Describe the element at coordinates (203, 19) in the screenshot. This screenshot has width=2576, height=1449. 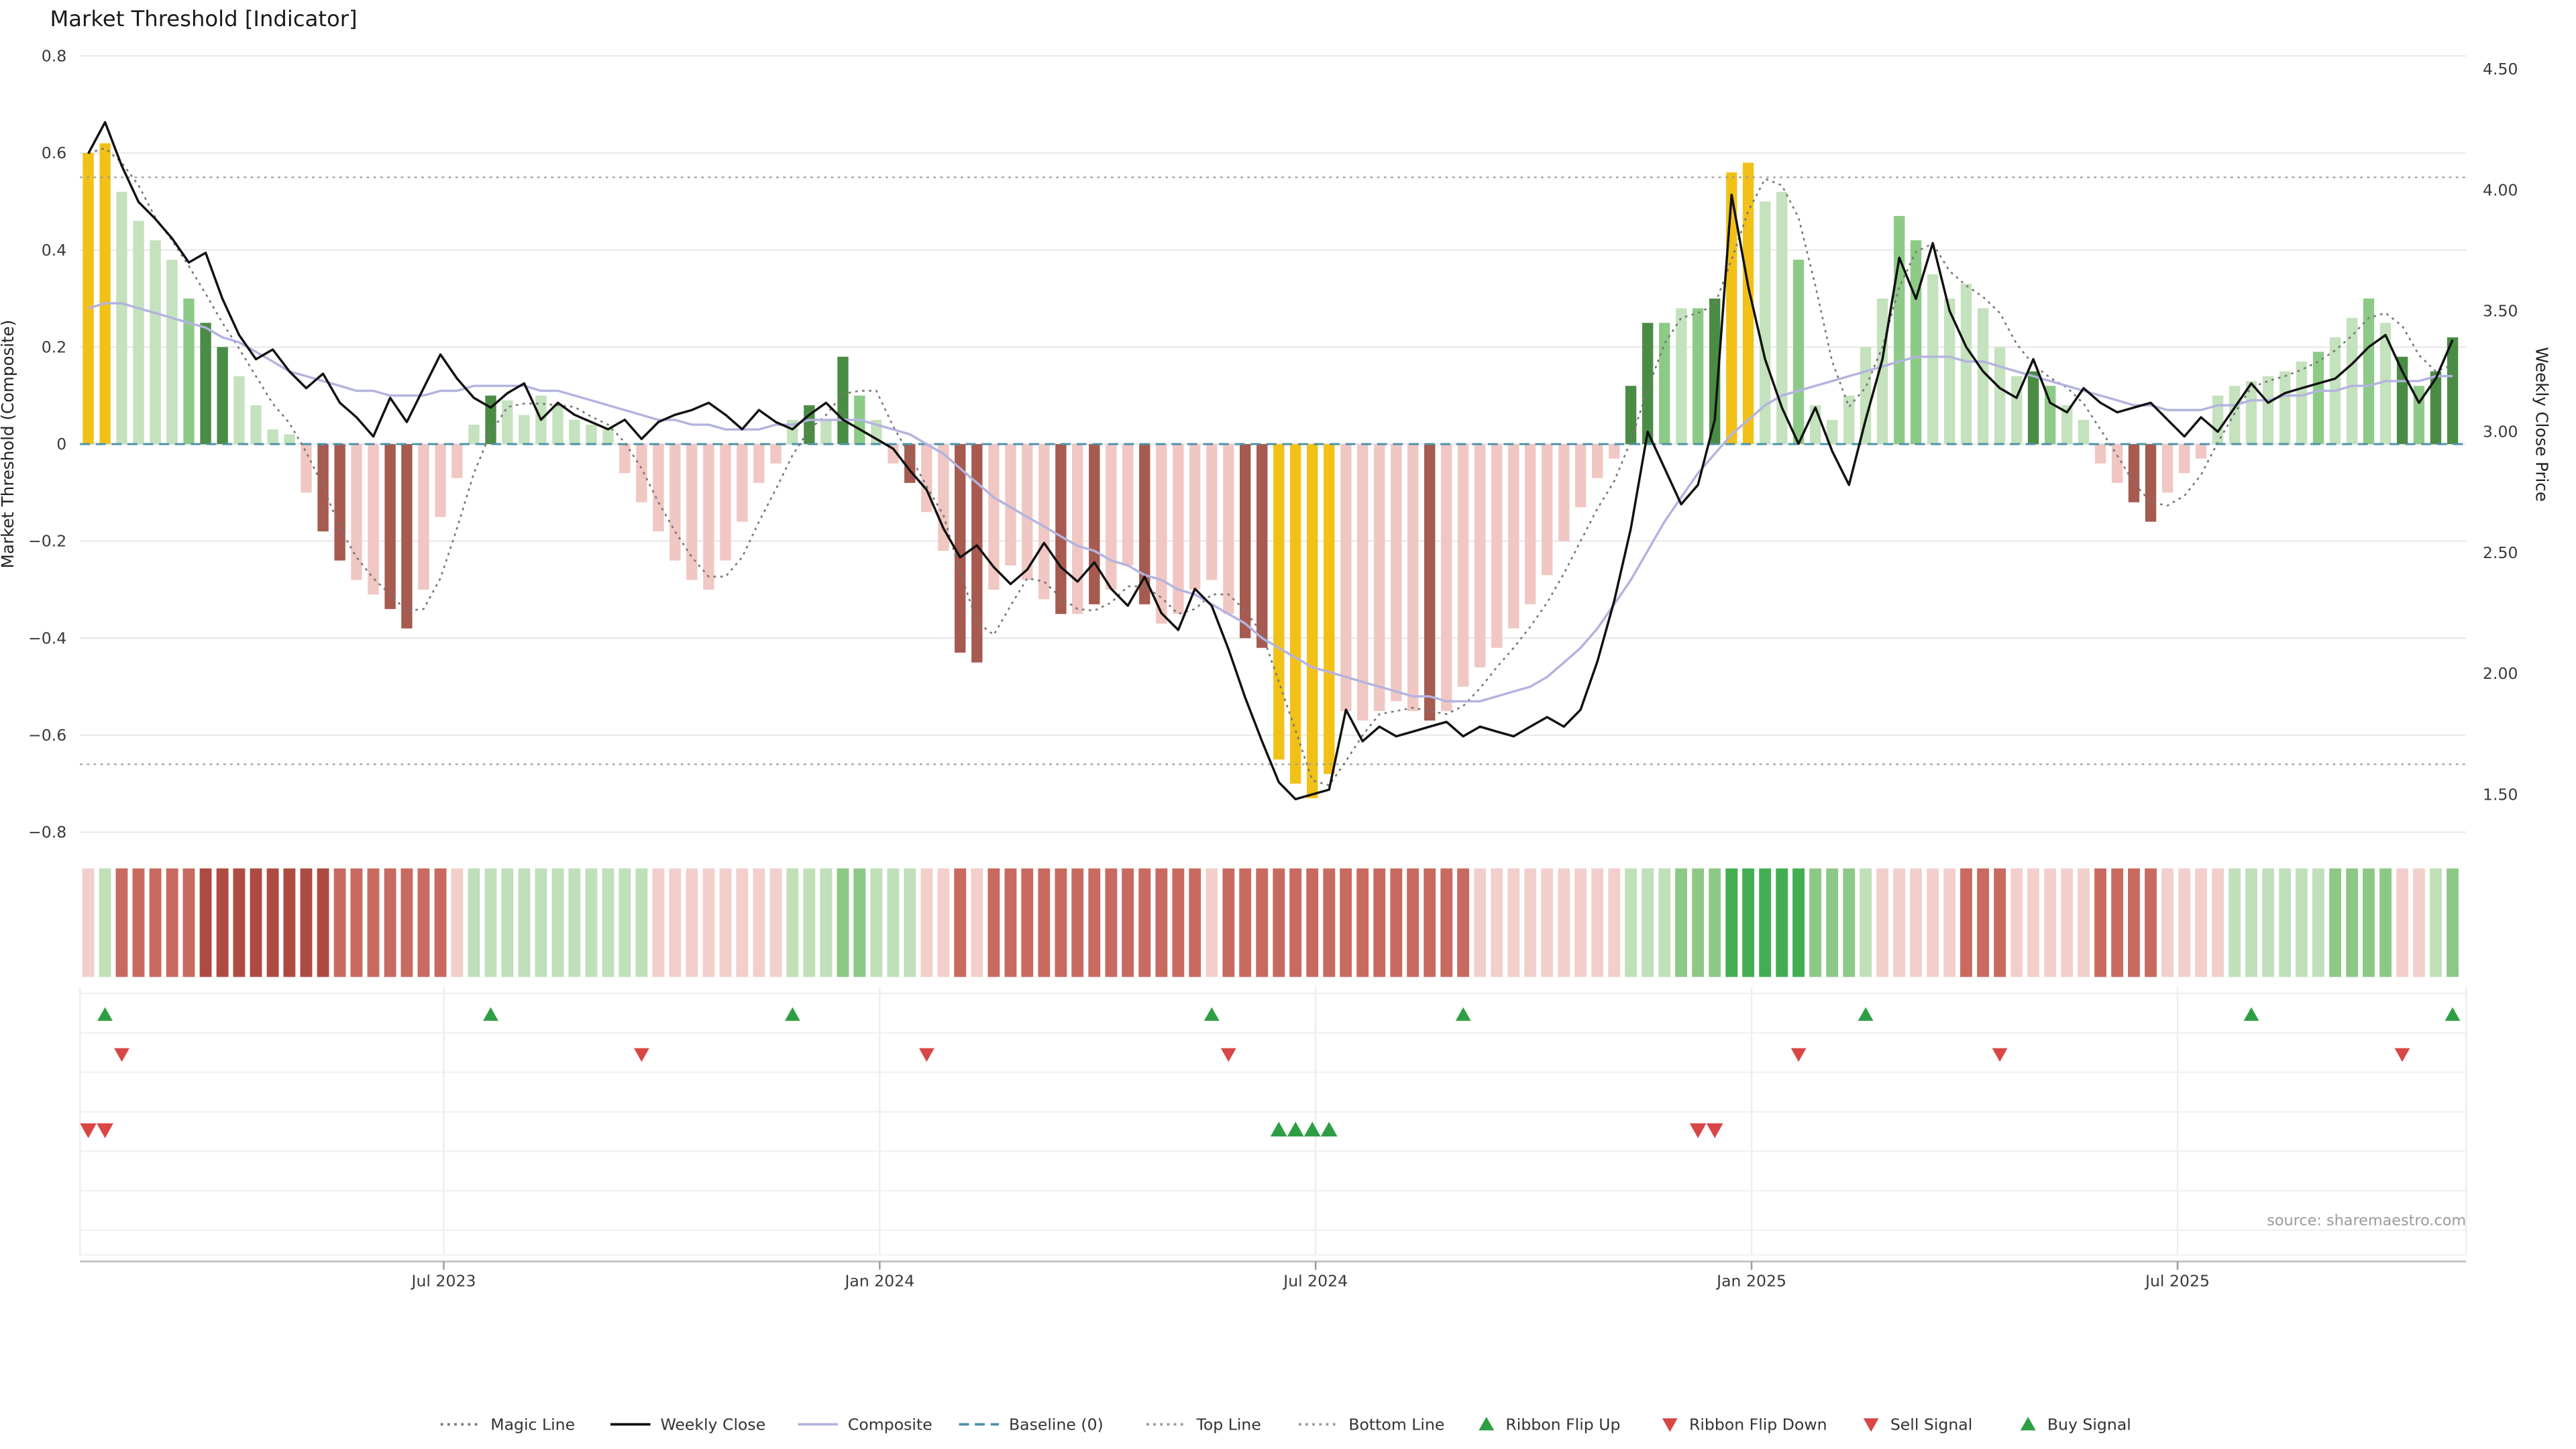
I see `chart-title: Market Threshold [Indicator]` at that location.